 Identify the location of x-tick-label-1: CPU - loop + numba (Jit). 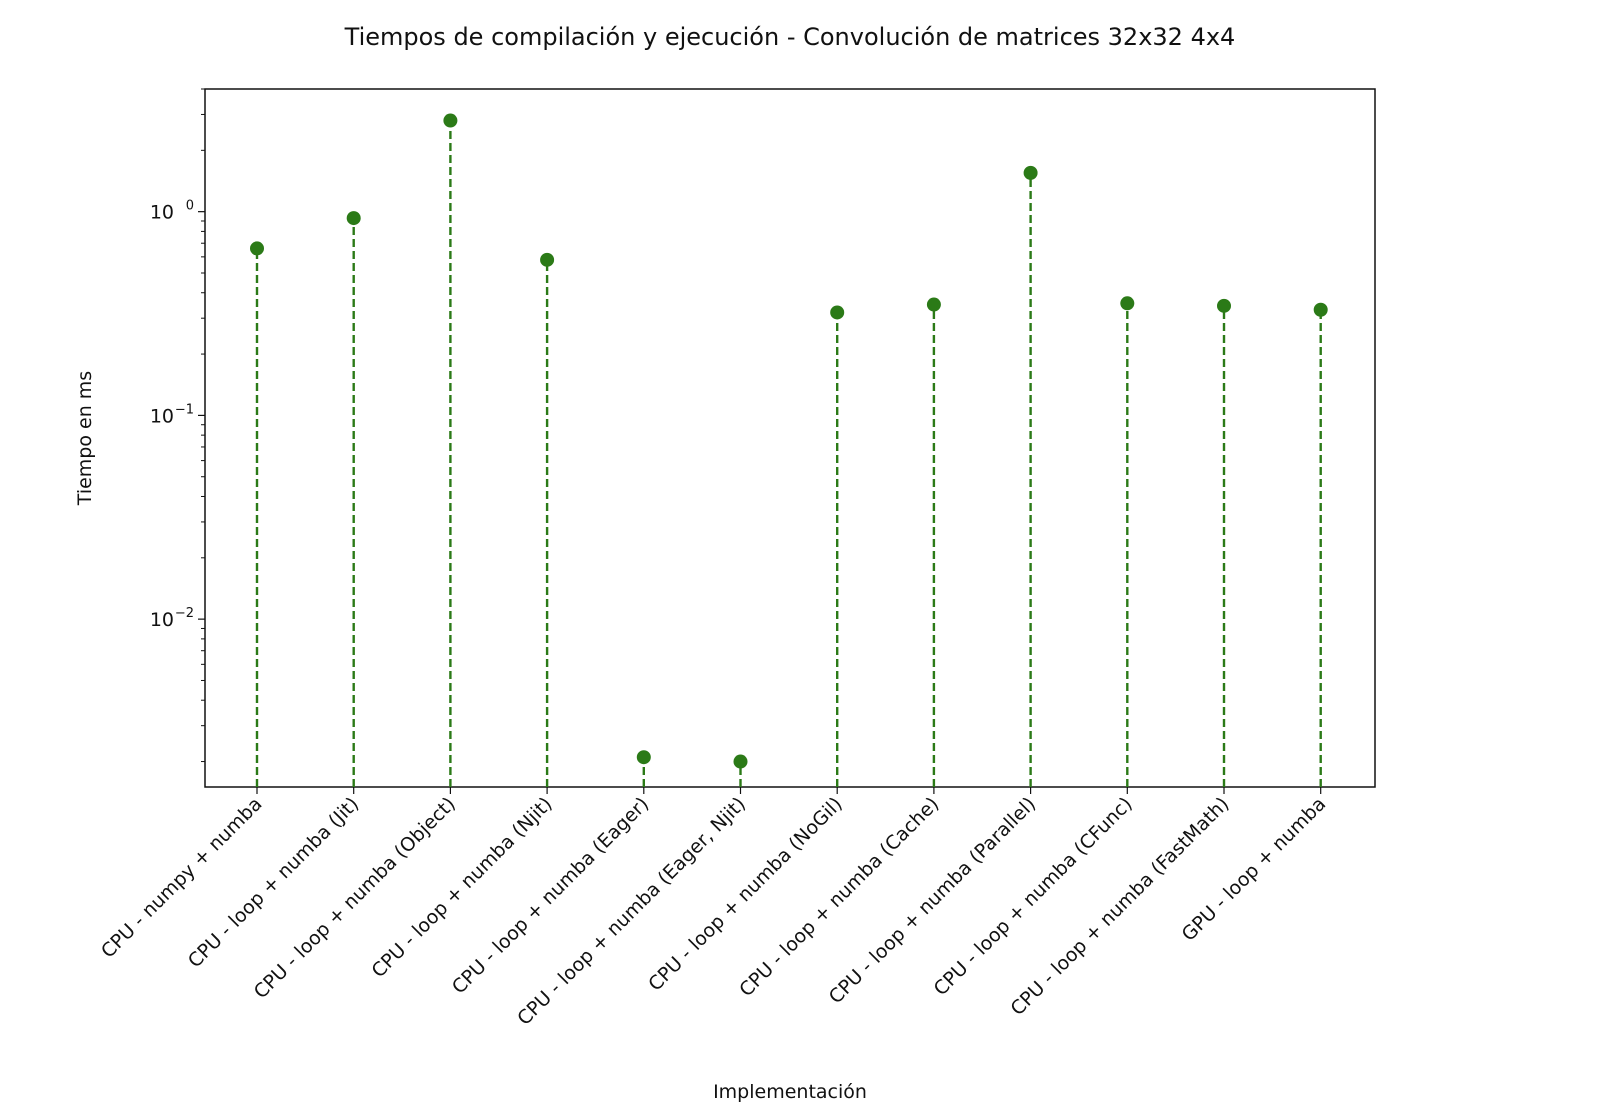
(273, 882).